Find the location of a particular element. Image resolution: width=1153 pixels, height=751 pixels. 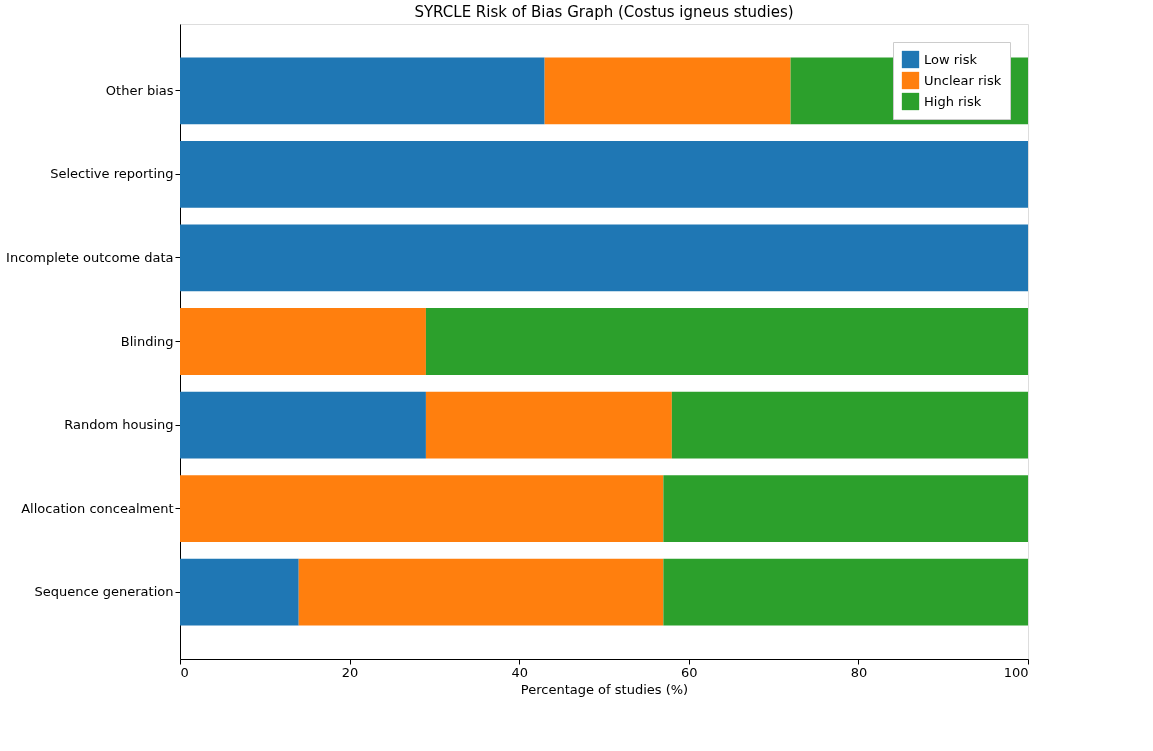

x-tick-label: 80 is located at coordinates (859, 672).